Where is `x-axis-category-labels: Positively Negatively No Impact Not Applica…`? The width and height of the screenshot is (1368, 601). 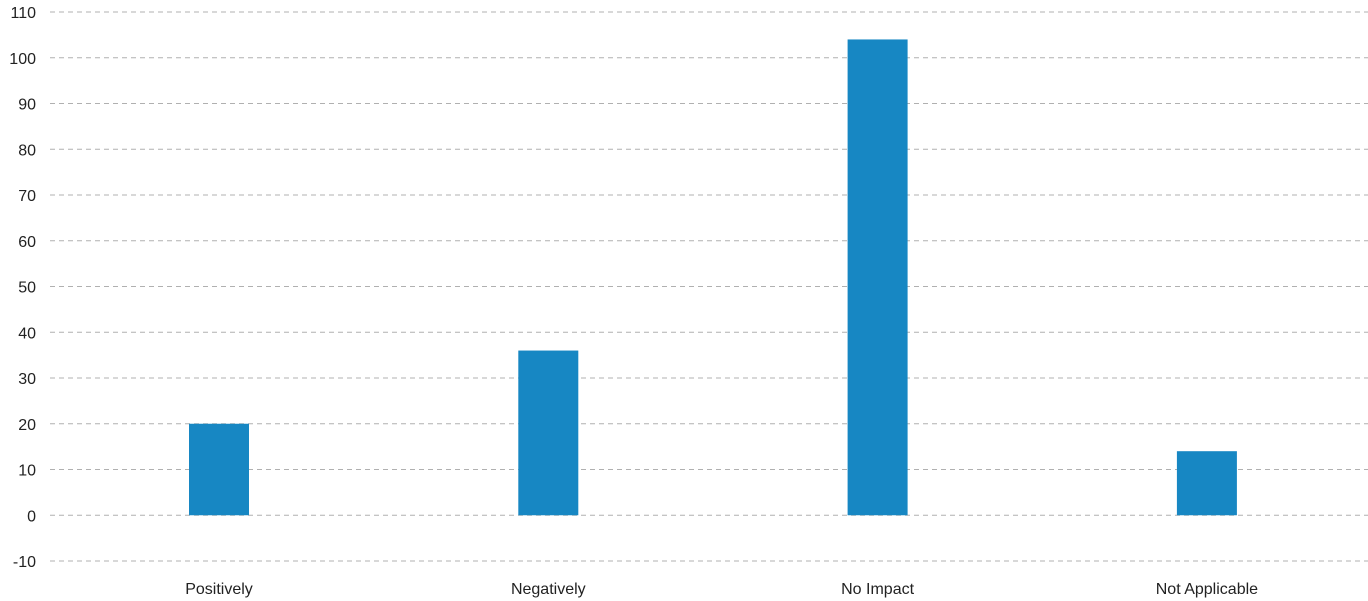 x-axis-category-labels: Positively Negatively No Impact Not Applica… is located at coordinates (721, 589).